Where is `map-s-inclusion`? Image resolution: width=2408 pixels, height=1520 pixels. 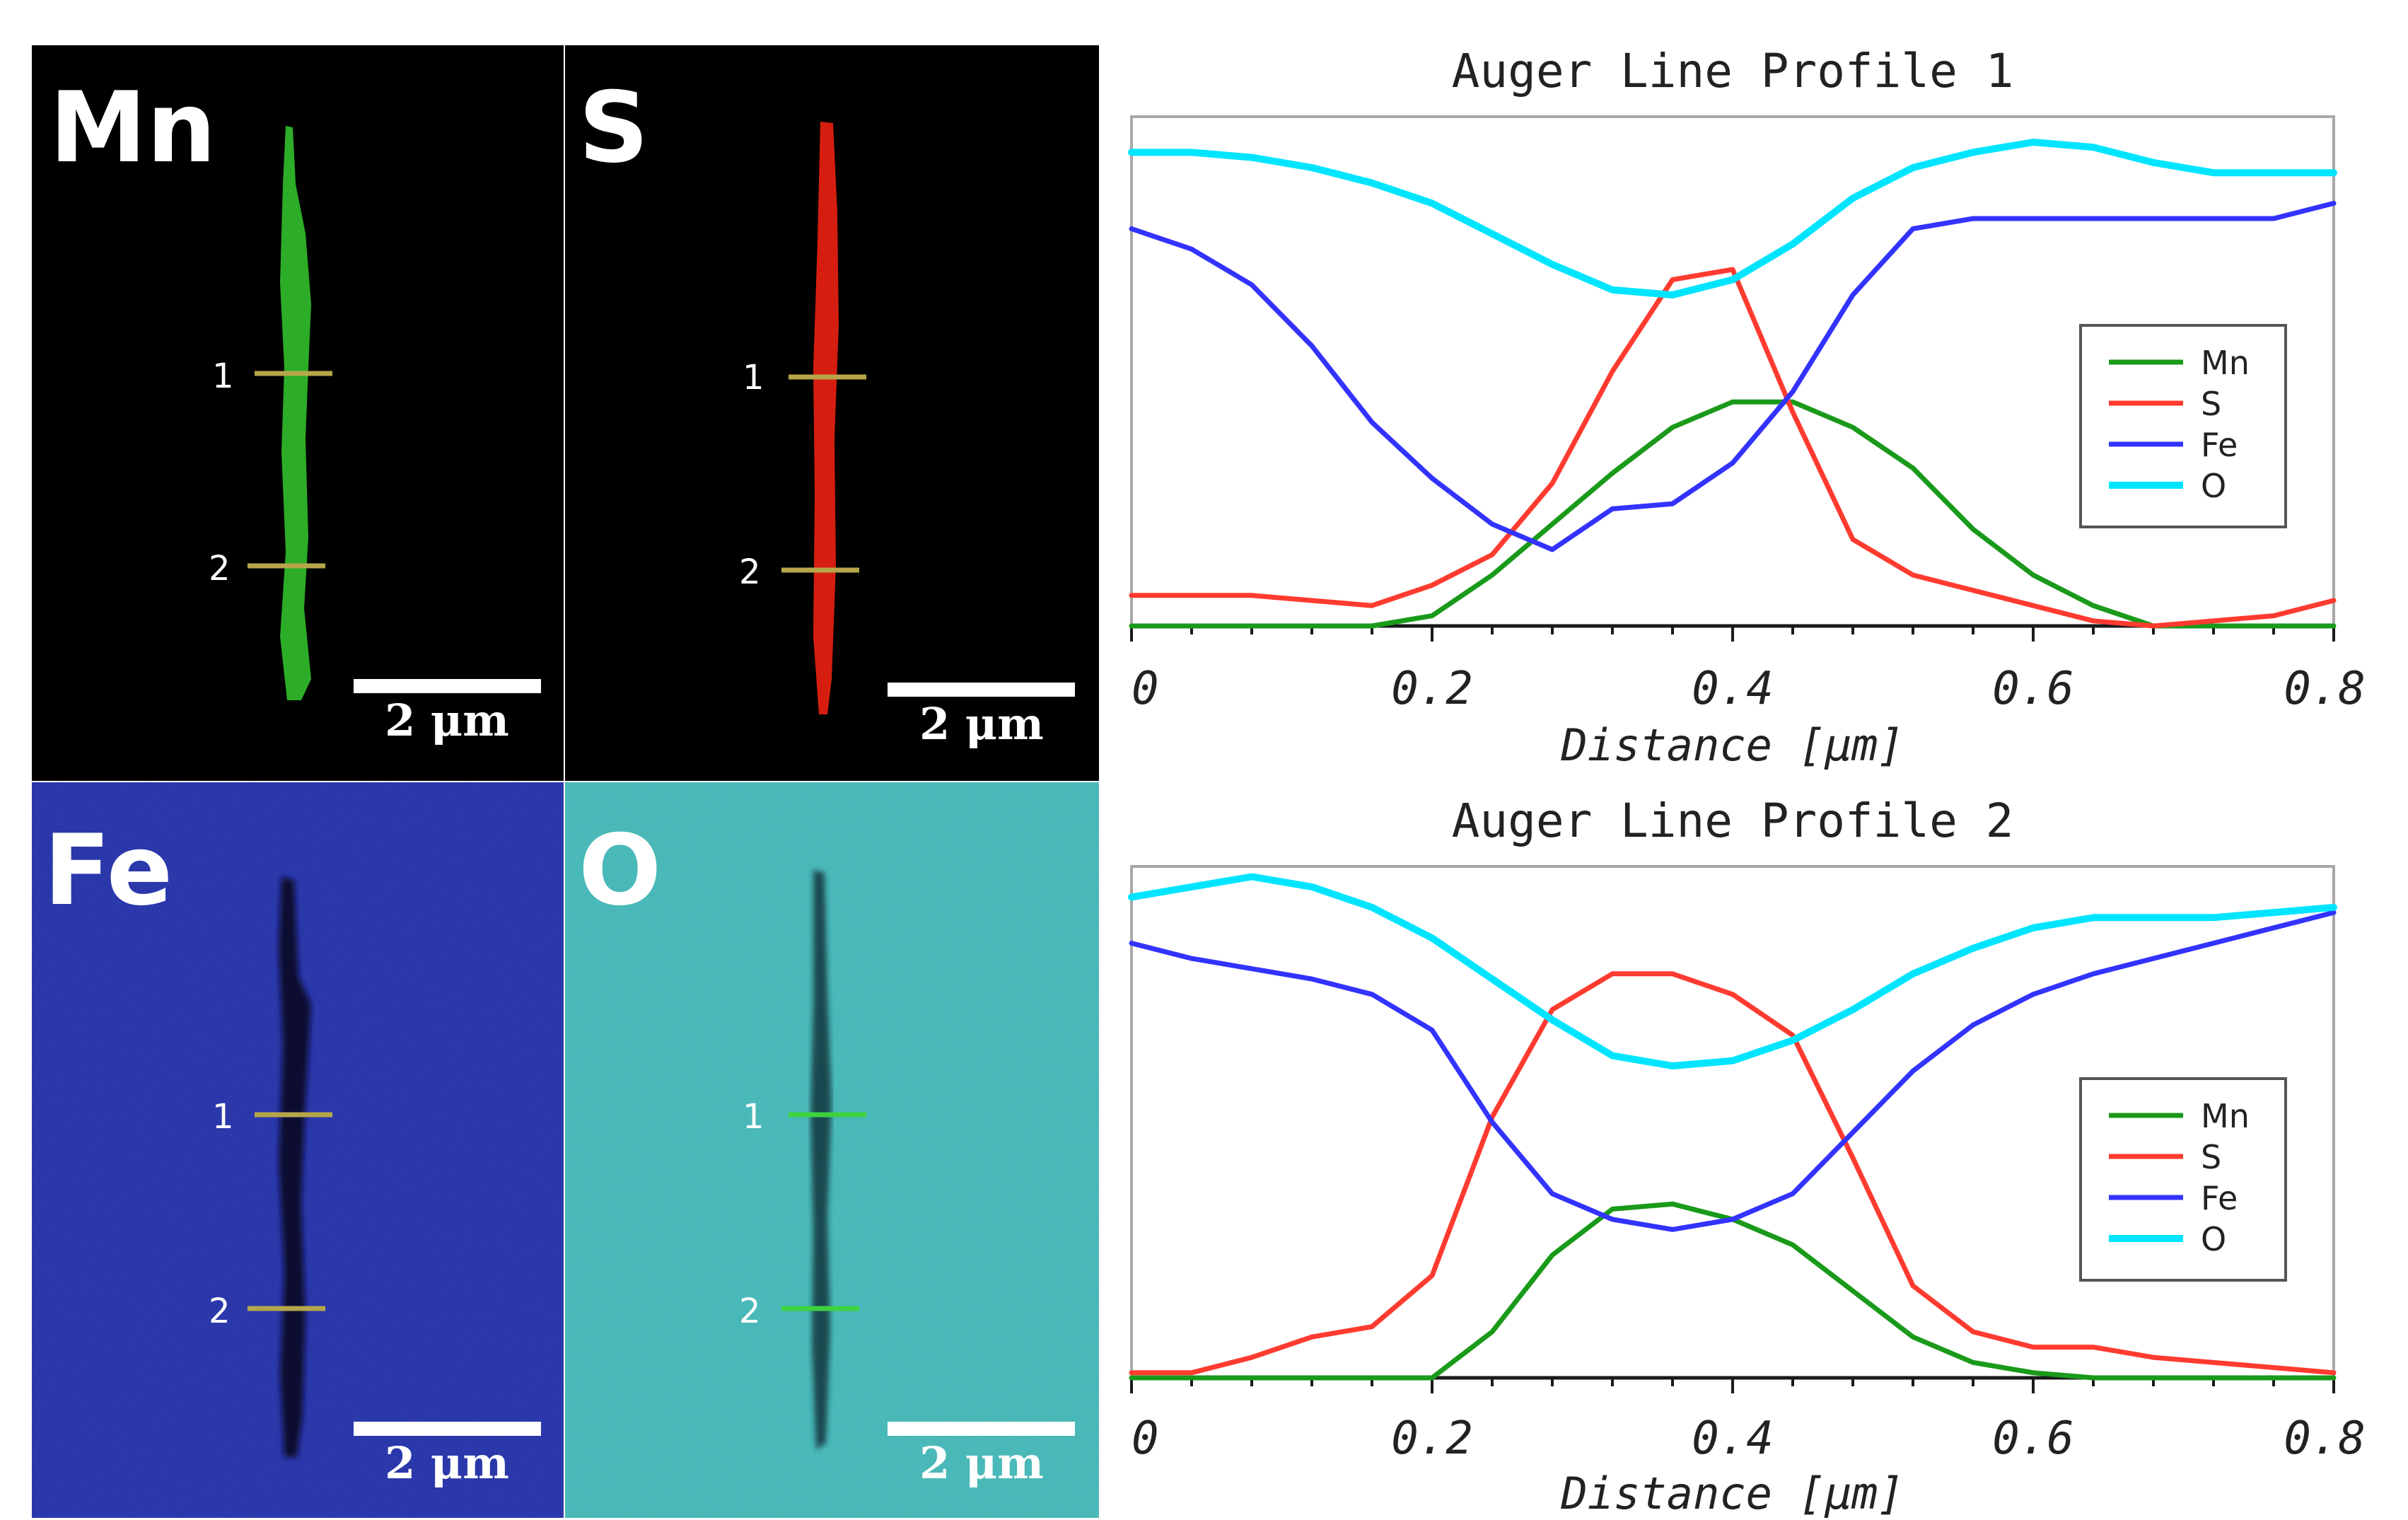 map-s-inclusion is located at coordinates (826, 418).